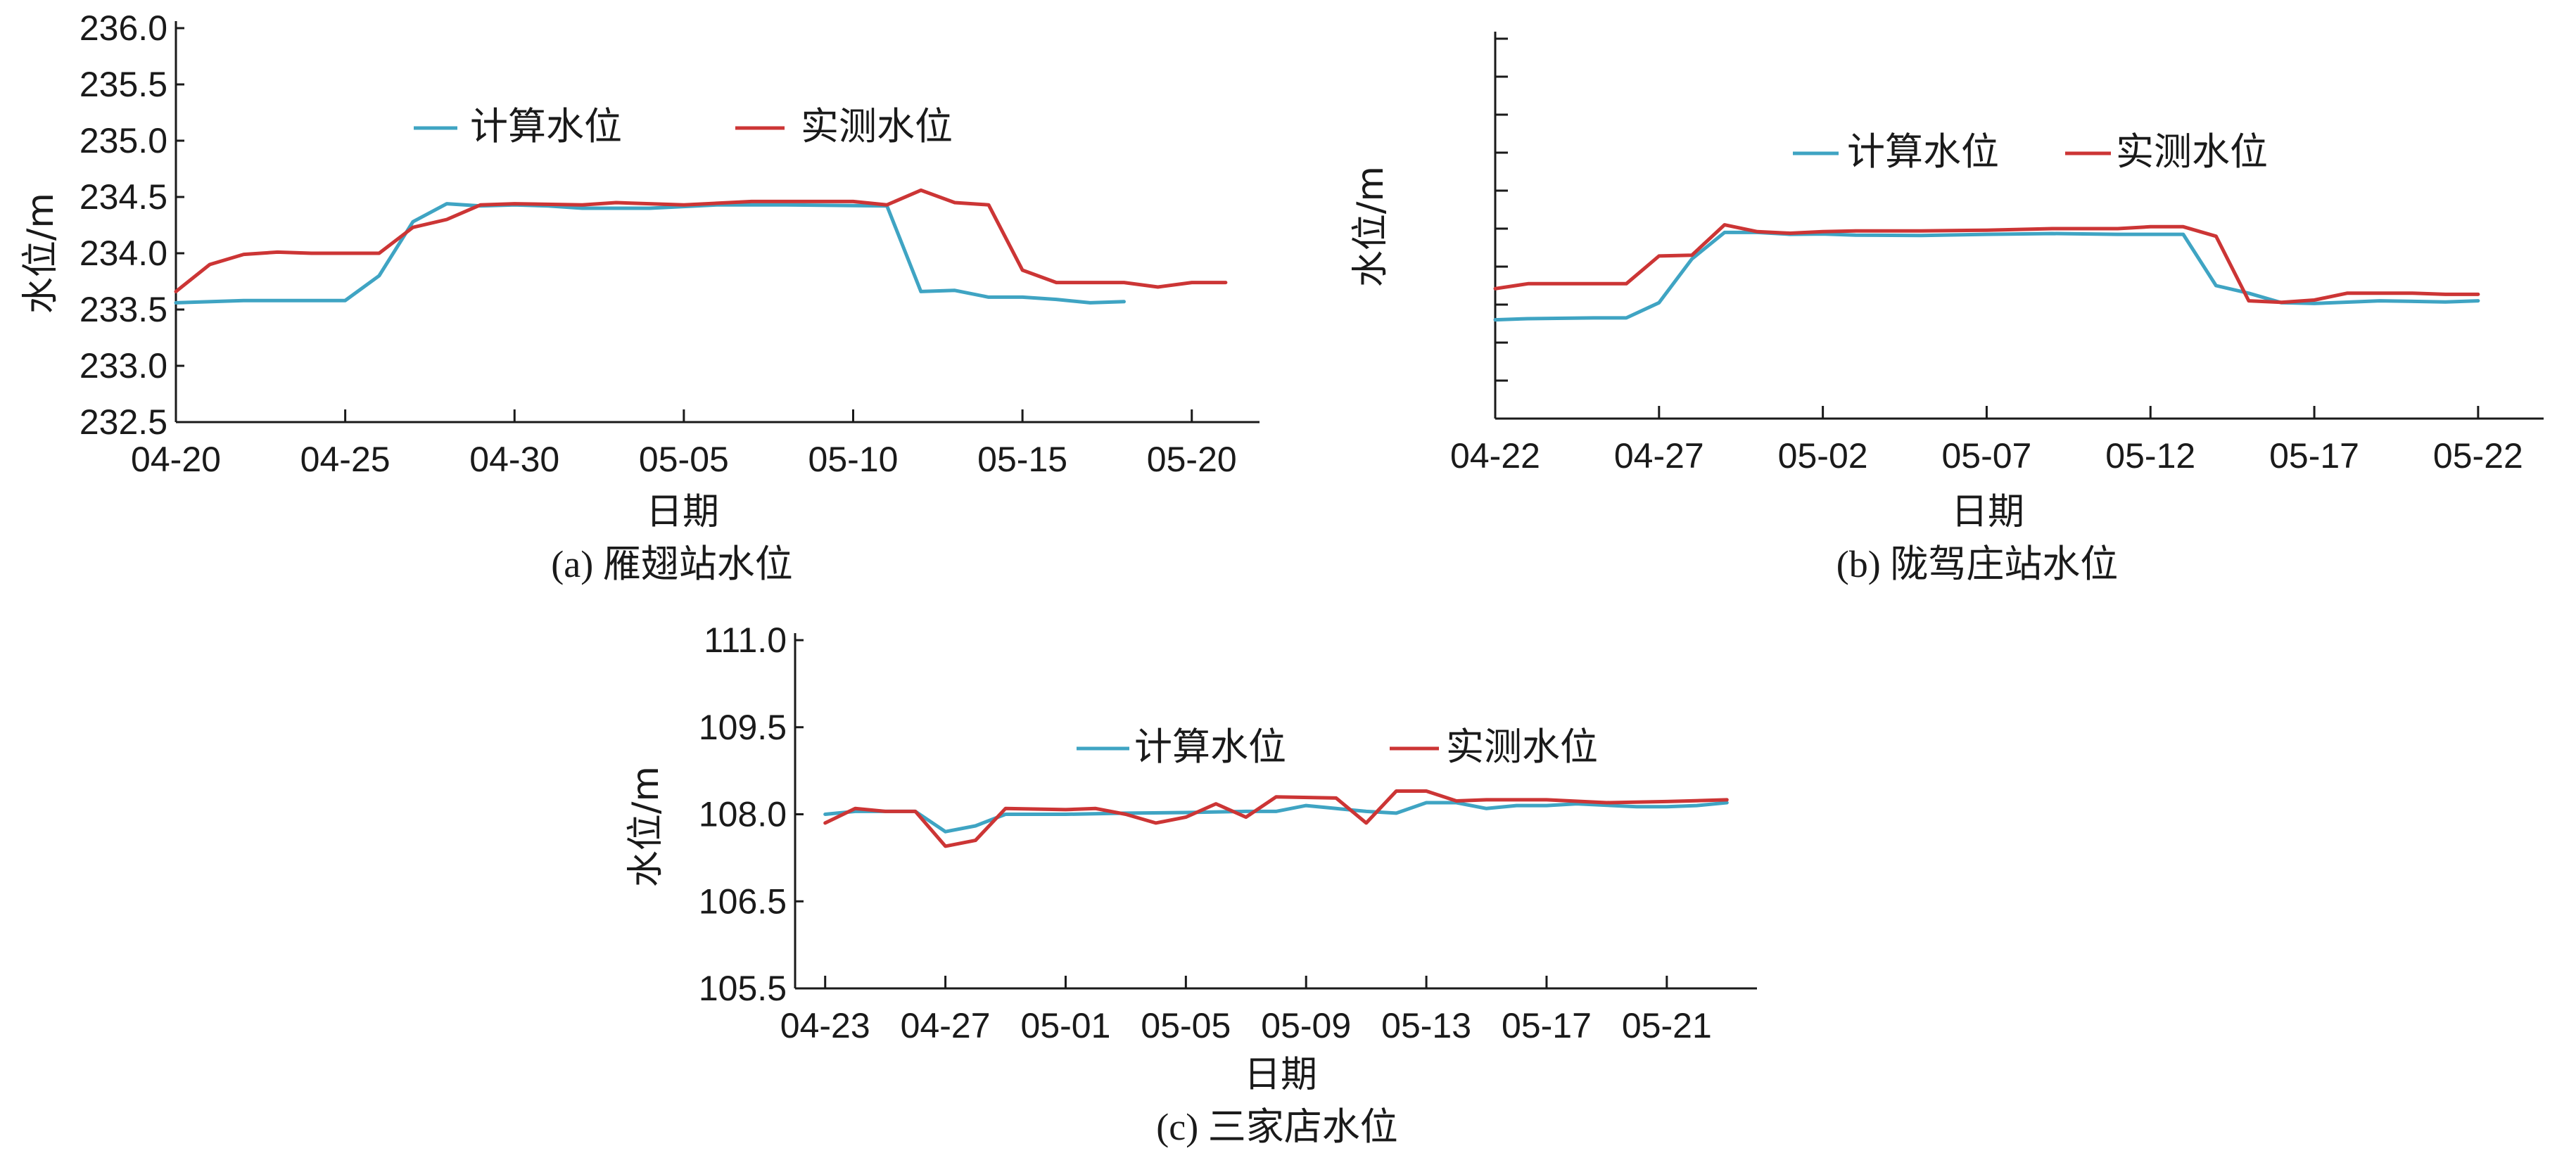 The width and height of the screenshot is (2576, 1172). I want to click on y-tick-label: 109.5, so click(743, 727).